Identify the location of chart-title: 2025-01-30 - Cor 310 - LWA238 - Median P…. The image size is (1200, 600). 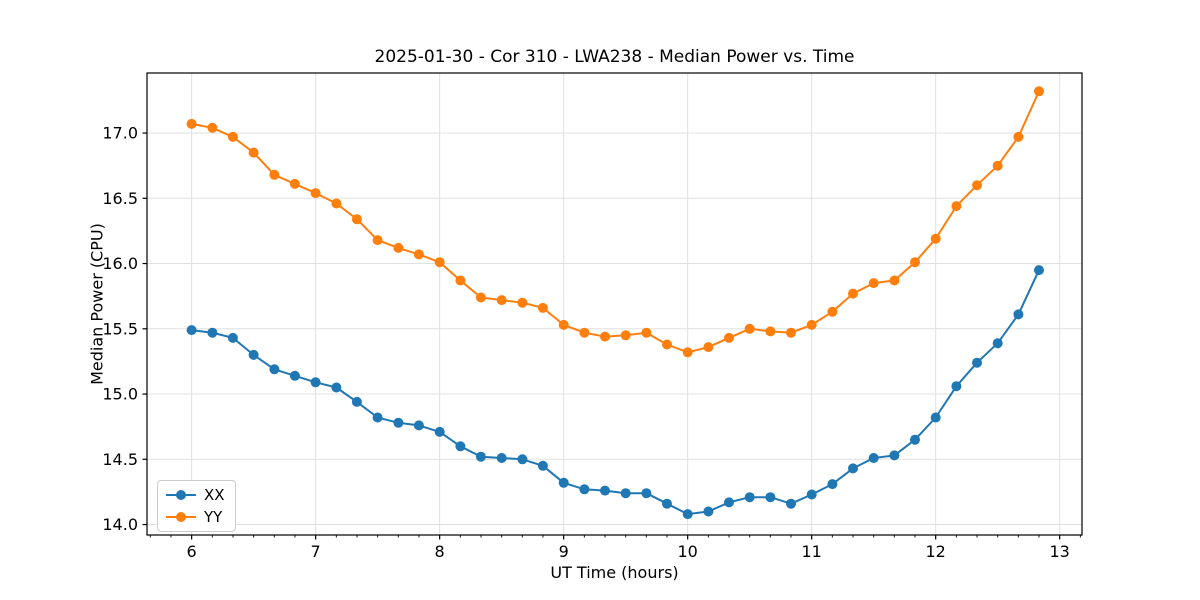
(614, 57).